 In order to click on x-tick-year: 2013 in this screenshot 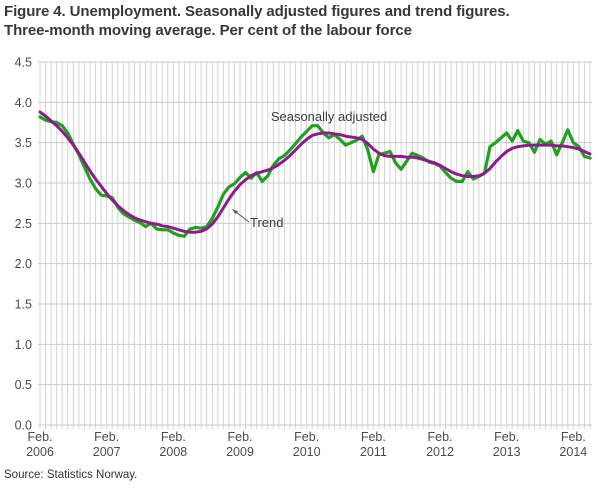, I will do `click(507, 452)`.